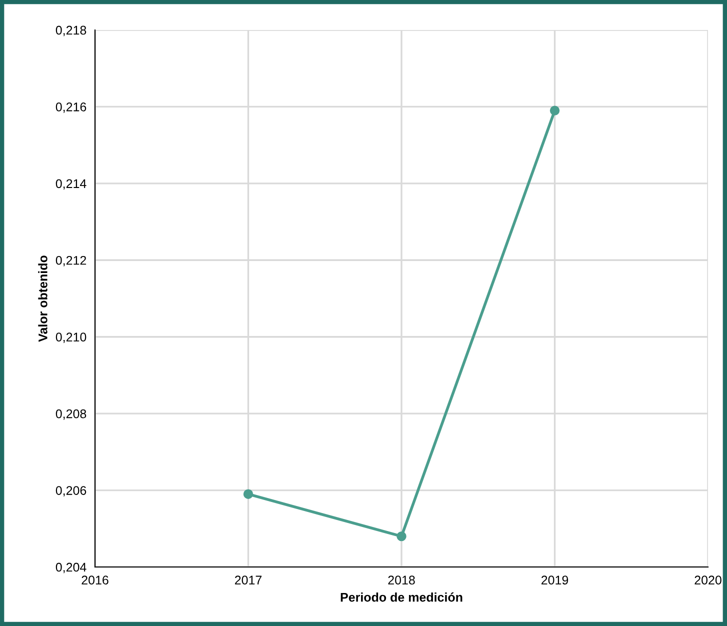  I want to click on x-tick-label: 2020, so click(708, 580).